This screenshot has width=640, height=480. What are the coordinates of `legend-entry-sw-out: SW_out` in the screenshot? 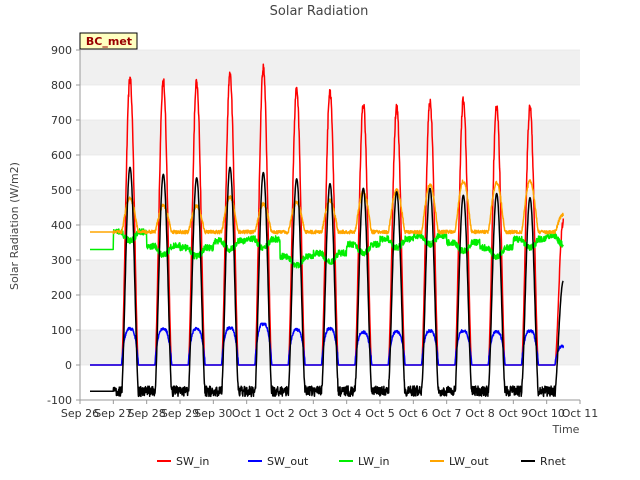 It's located at (278, 461).